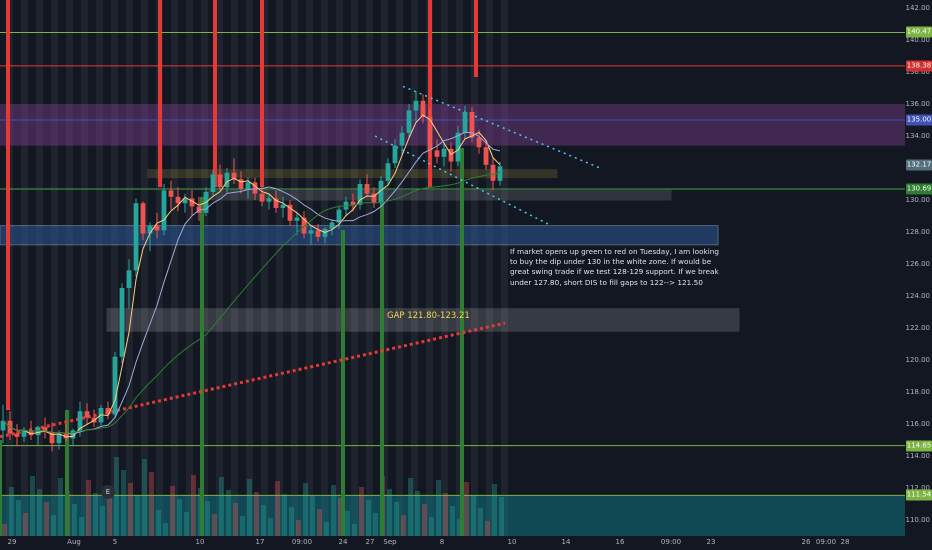 Image resolution: width=932 pixels, height=550 pixels. Describe the element at coordinates (918, 8) in the screenshot. I see `price-tick-label: 142.00` at that location.